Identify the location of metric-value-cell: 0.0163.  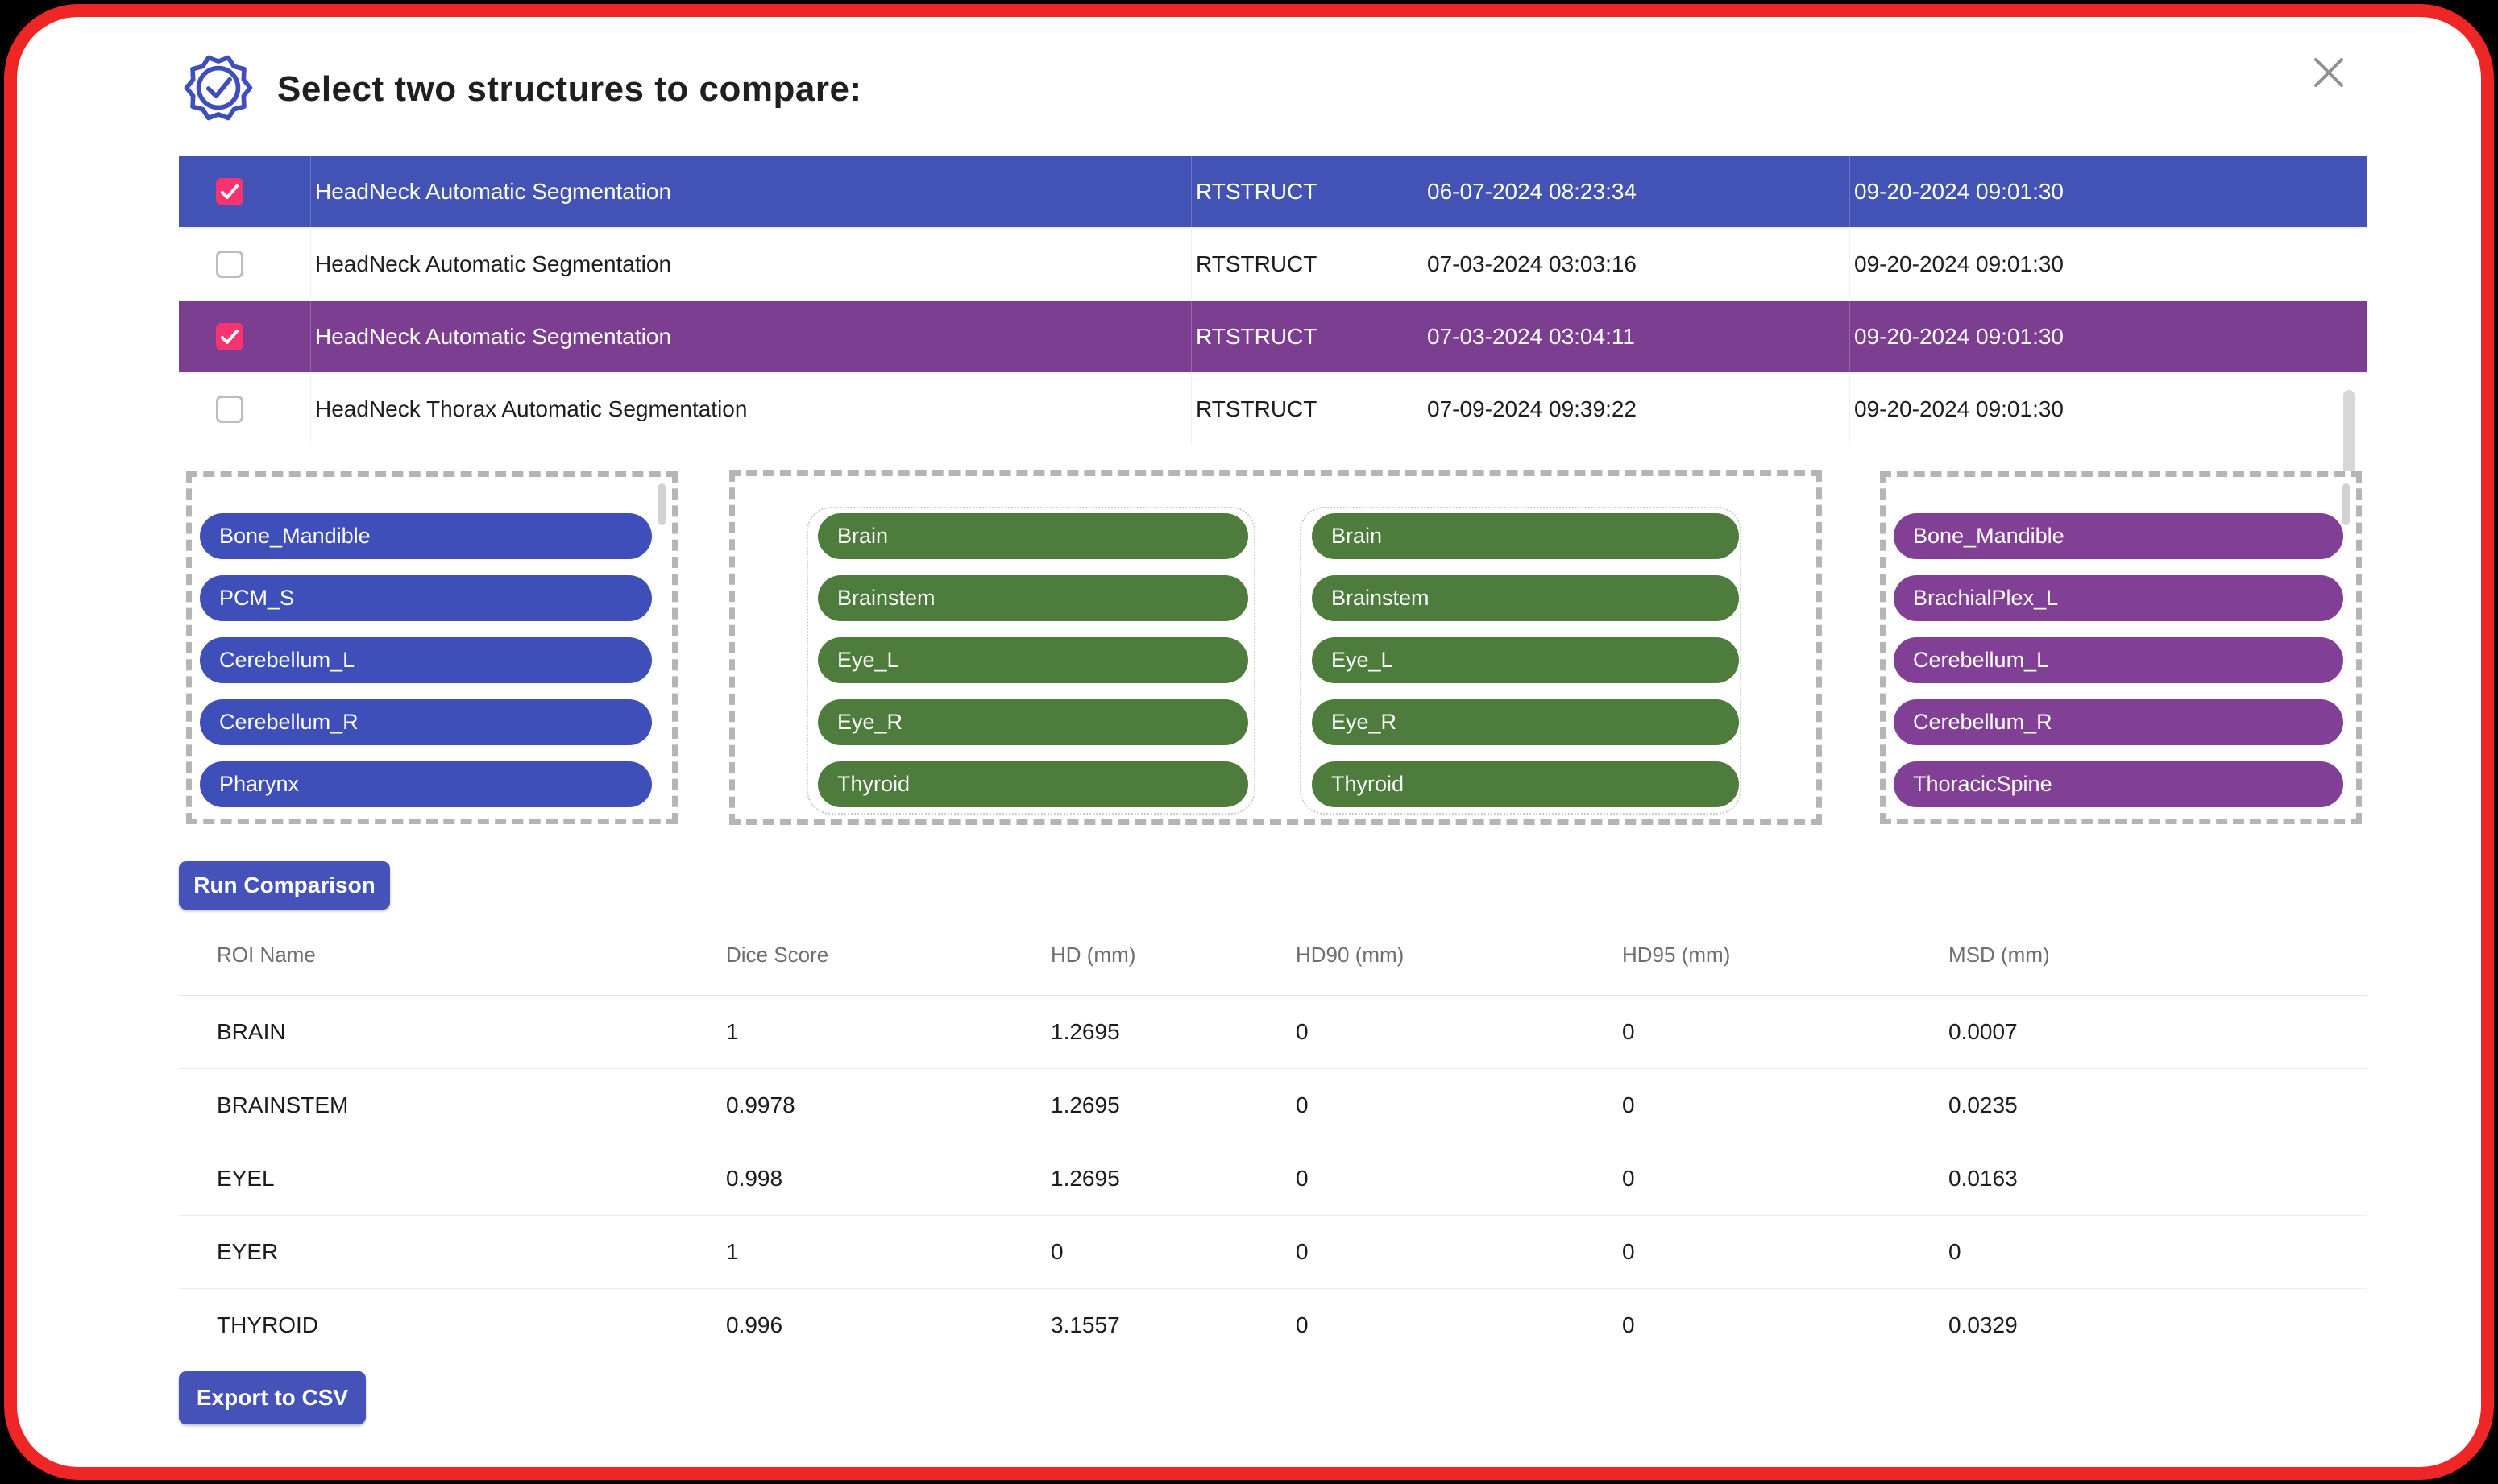
(1983, 1178).